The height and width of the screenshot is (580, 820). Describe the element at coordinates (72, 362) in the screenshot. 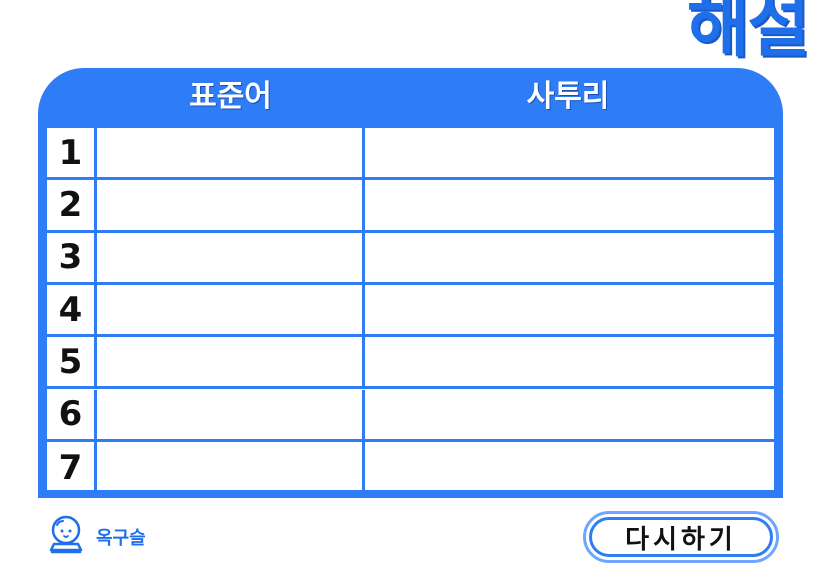

I see `row-number: 5` at that location.